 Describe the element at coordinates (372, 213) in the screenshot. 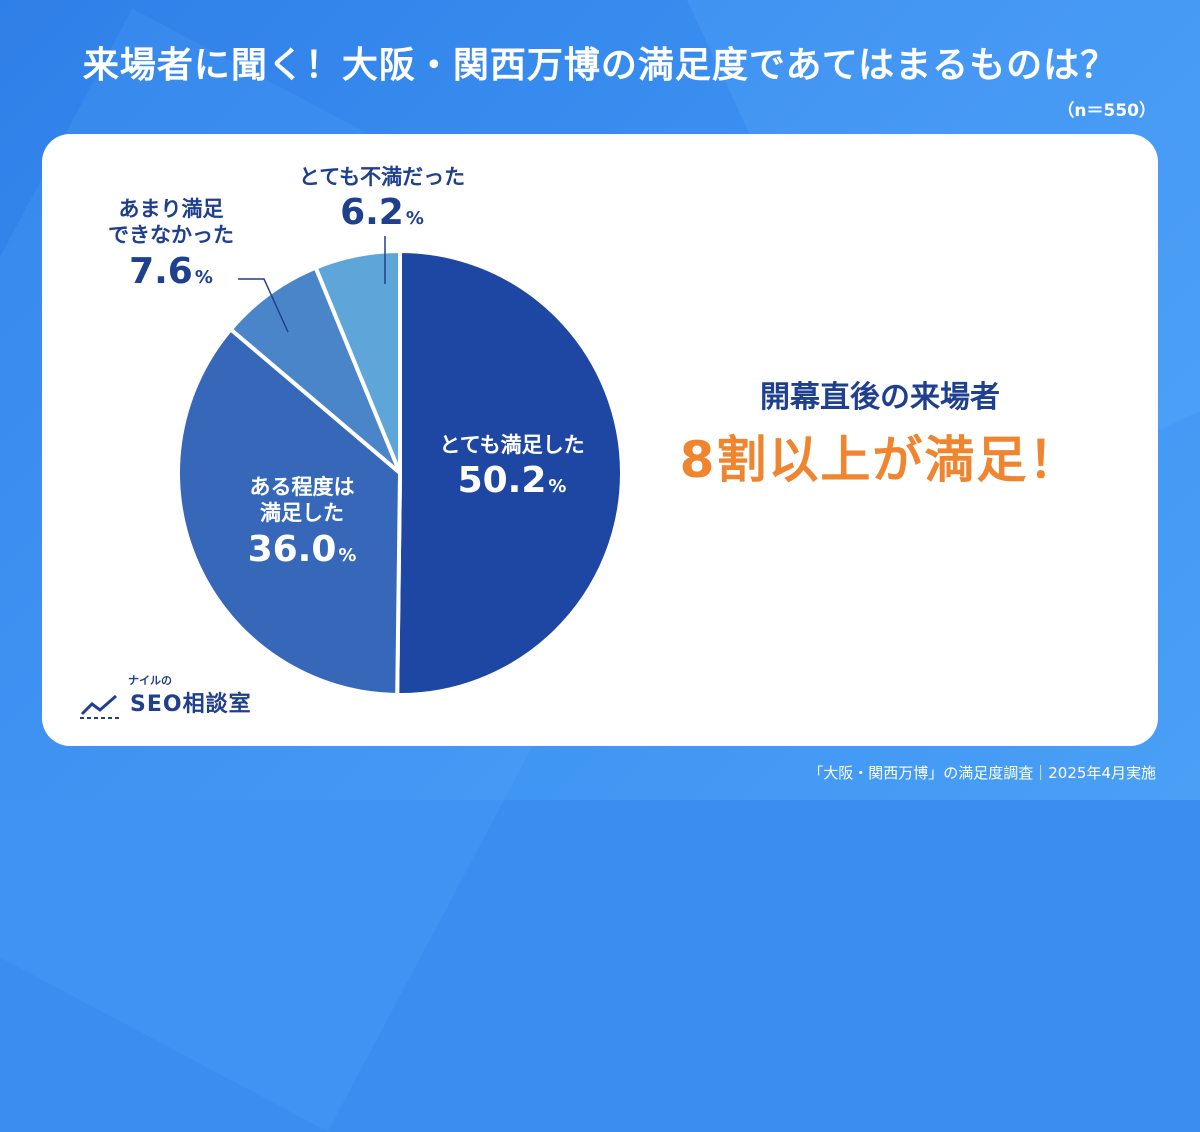

I see `slice-percent: 6.2` at that location.